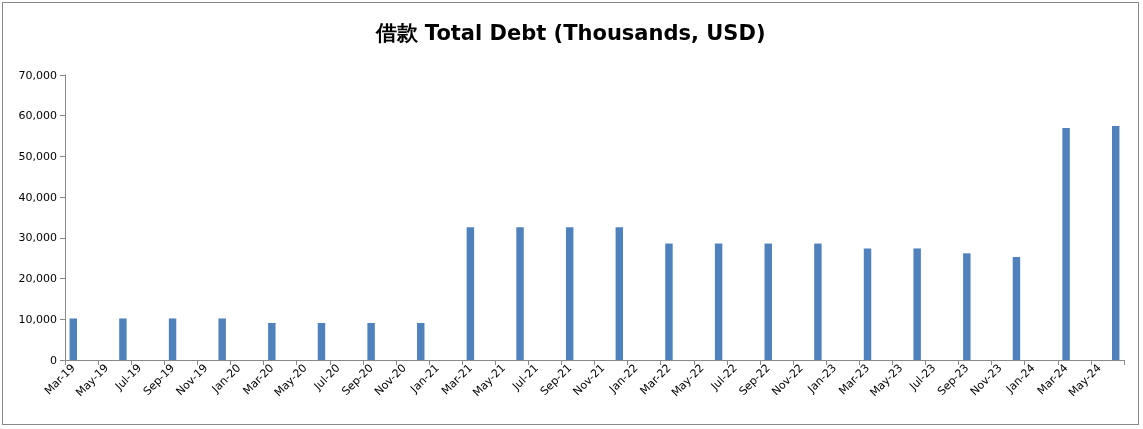  What do you see at coordinates (570, 32) in the screenshot?
I see `chart-title: 借款 Total Debt (Thousands, USD)` at bounding box center [570, 32].